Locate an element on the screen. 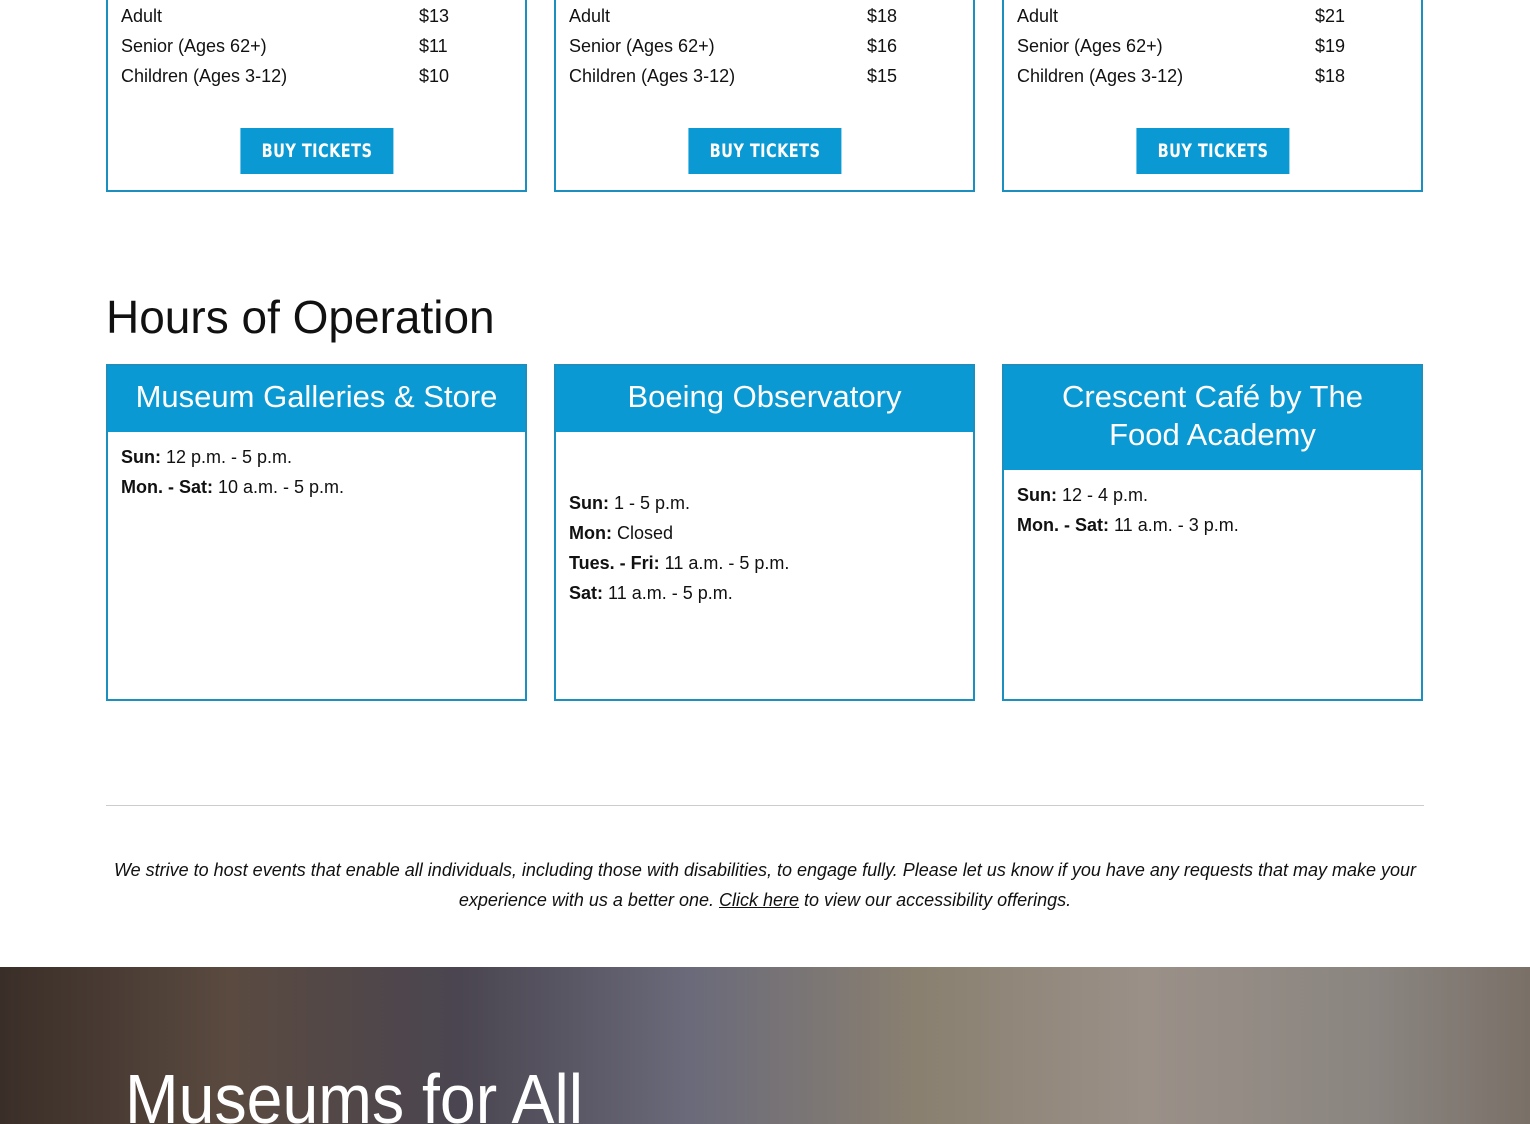 This screenshot has height=1124, width=1530. price-value: $13 is located at coordinates (434, 16).